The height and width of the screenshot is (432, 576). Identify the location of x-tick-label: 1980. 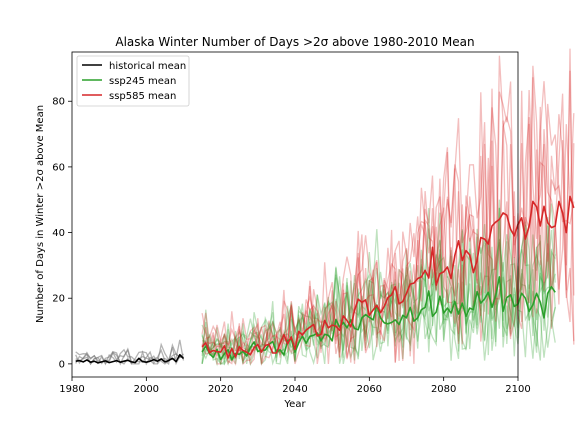
(71, 389).